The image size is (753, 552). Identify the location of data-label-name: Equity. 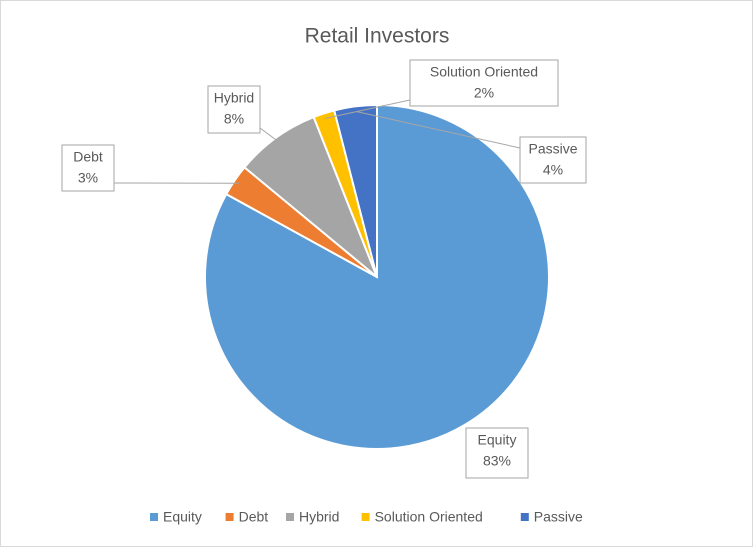
(497, 440).